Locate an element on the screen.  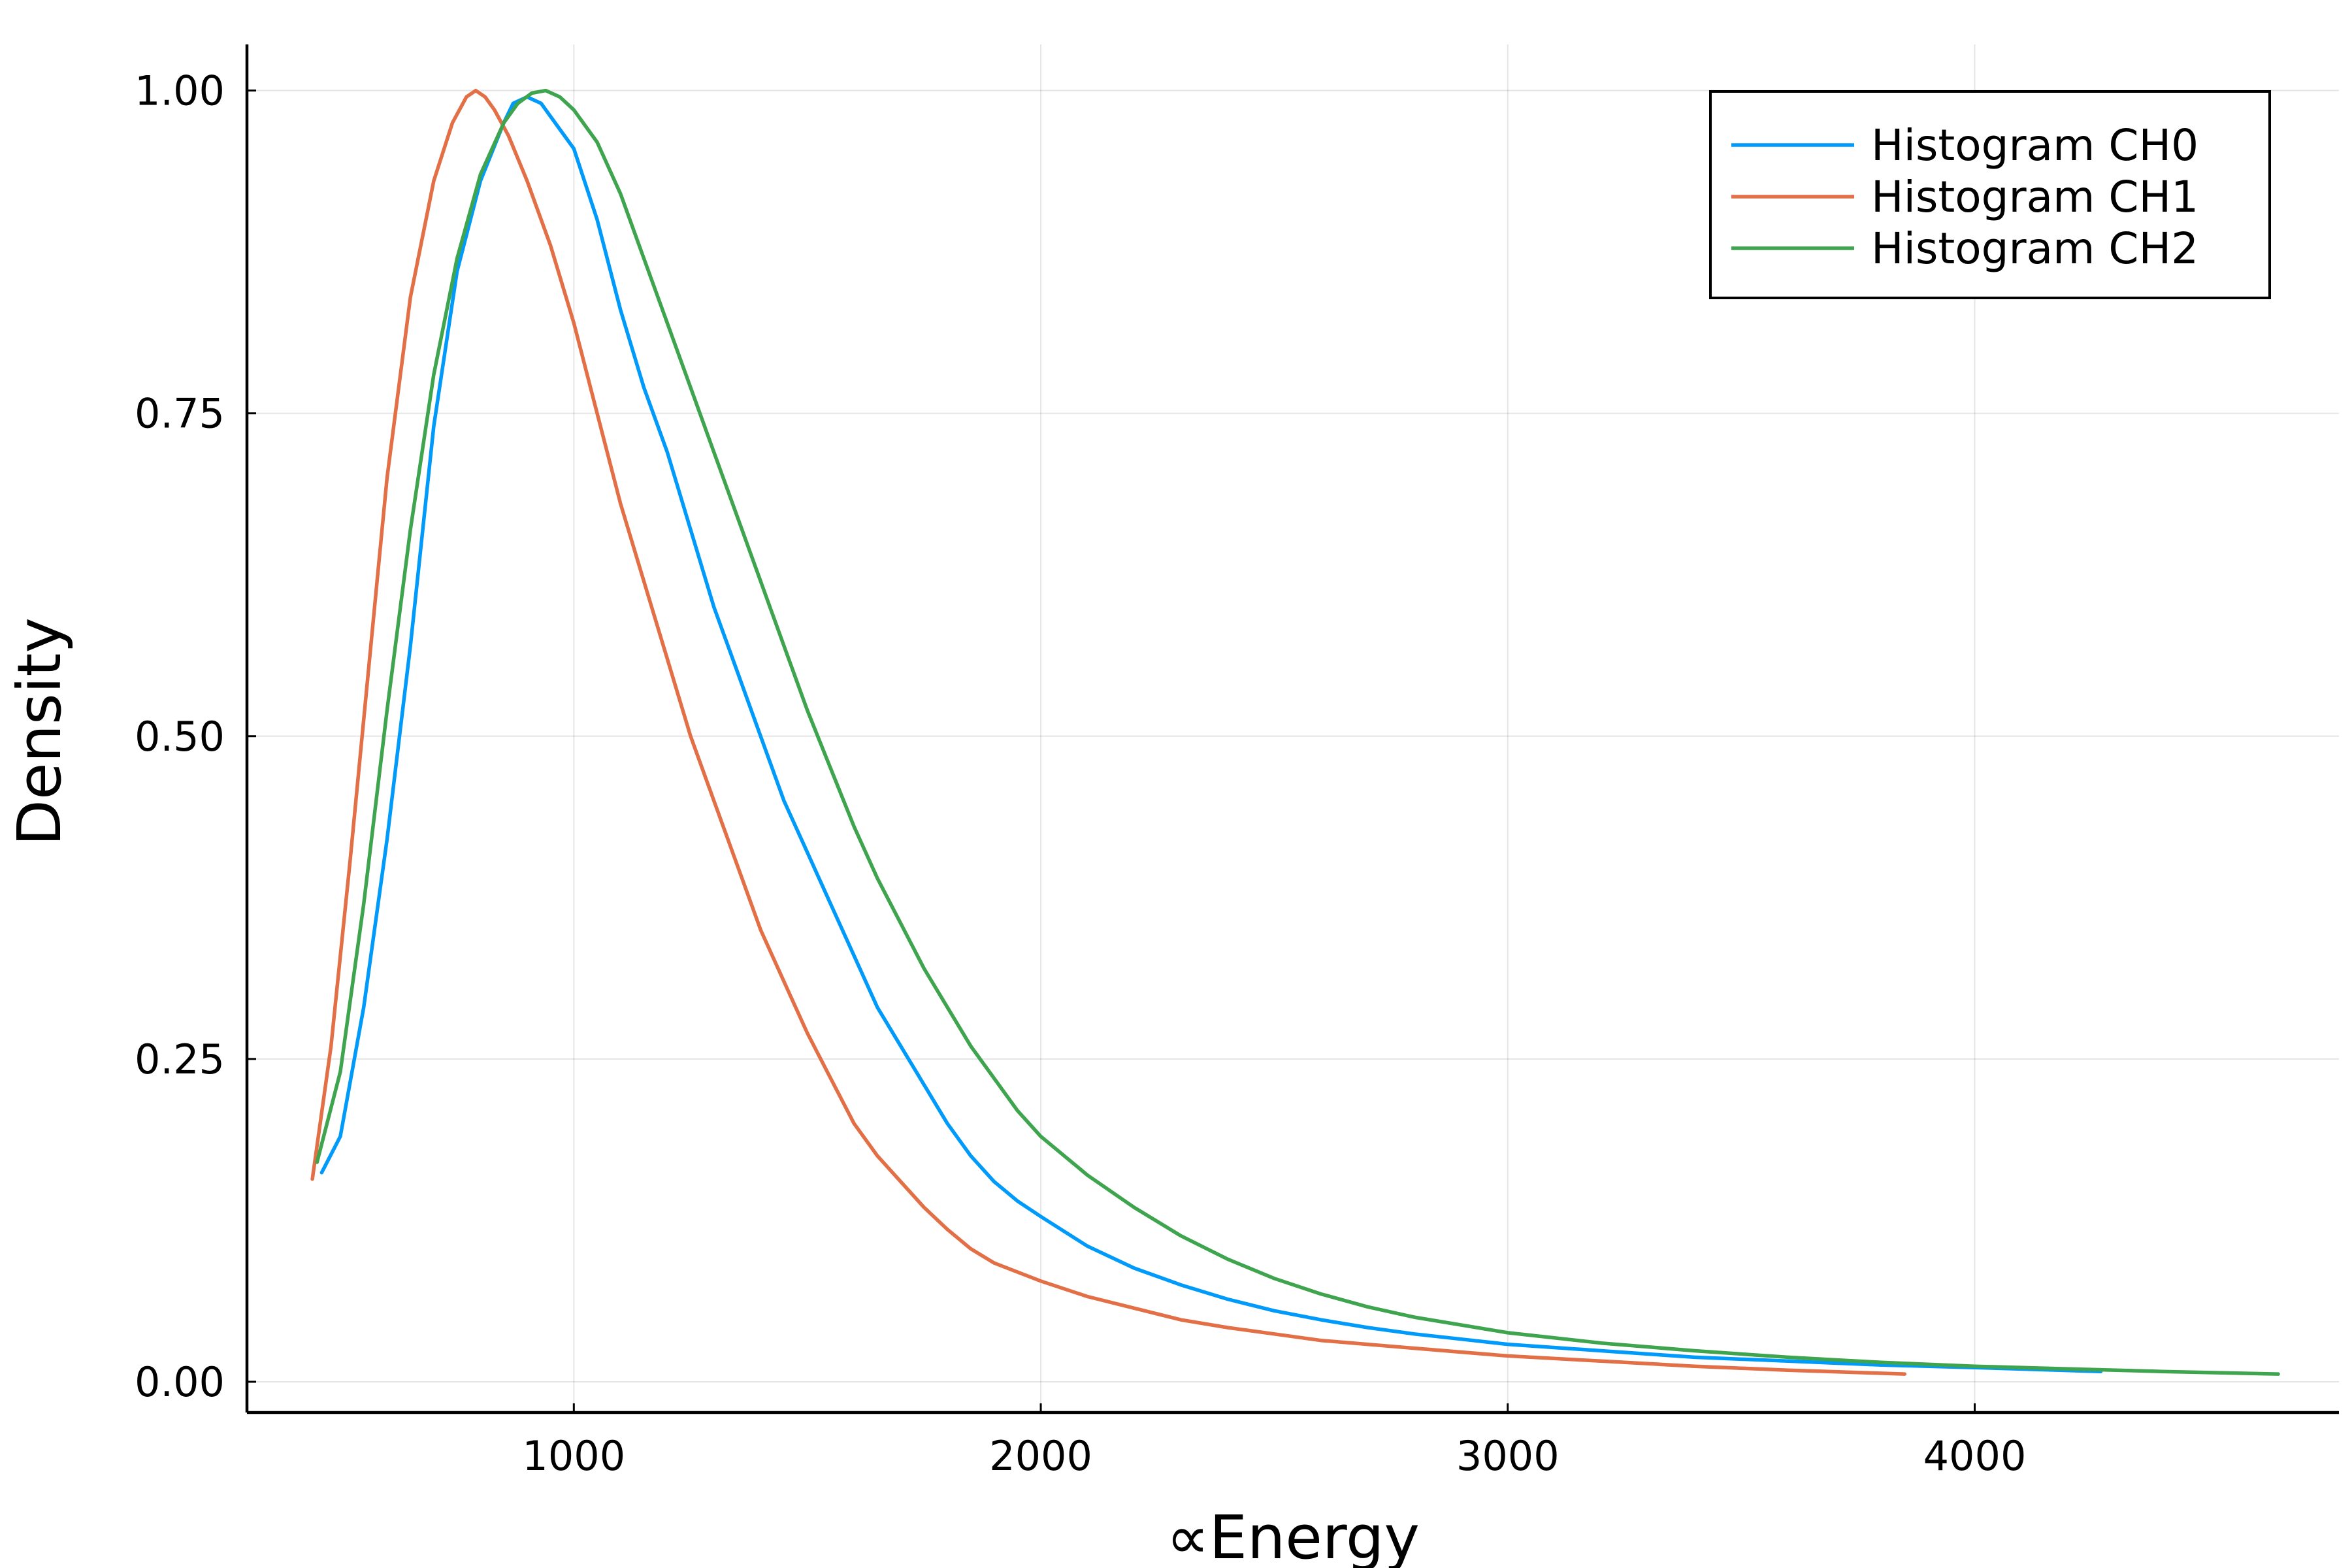
x-tick-label: 4000 is located at coordinates (1975, 1456).